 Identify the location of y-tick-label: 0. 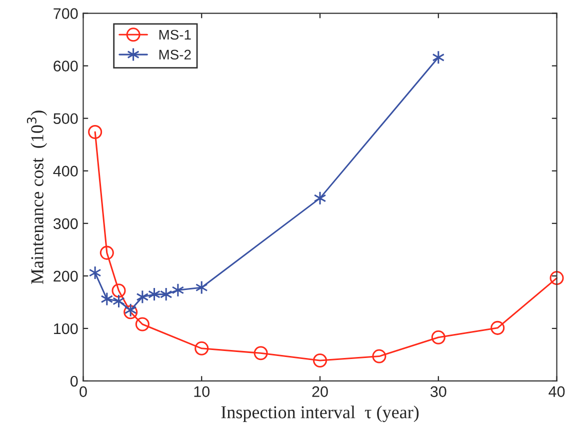
(74, 381).